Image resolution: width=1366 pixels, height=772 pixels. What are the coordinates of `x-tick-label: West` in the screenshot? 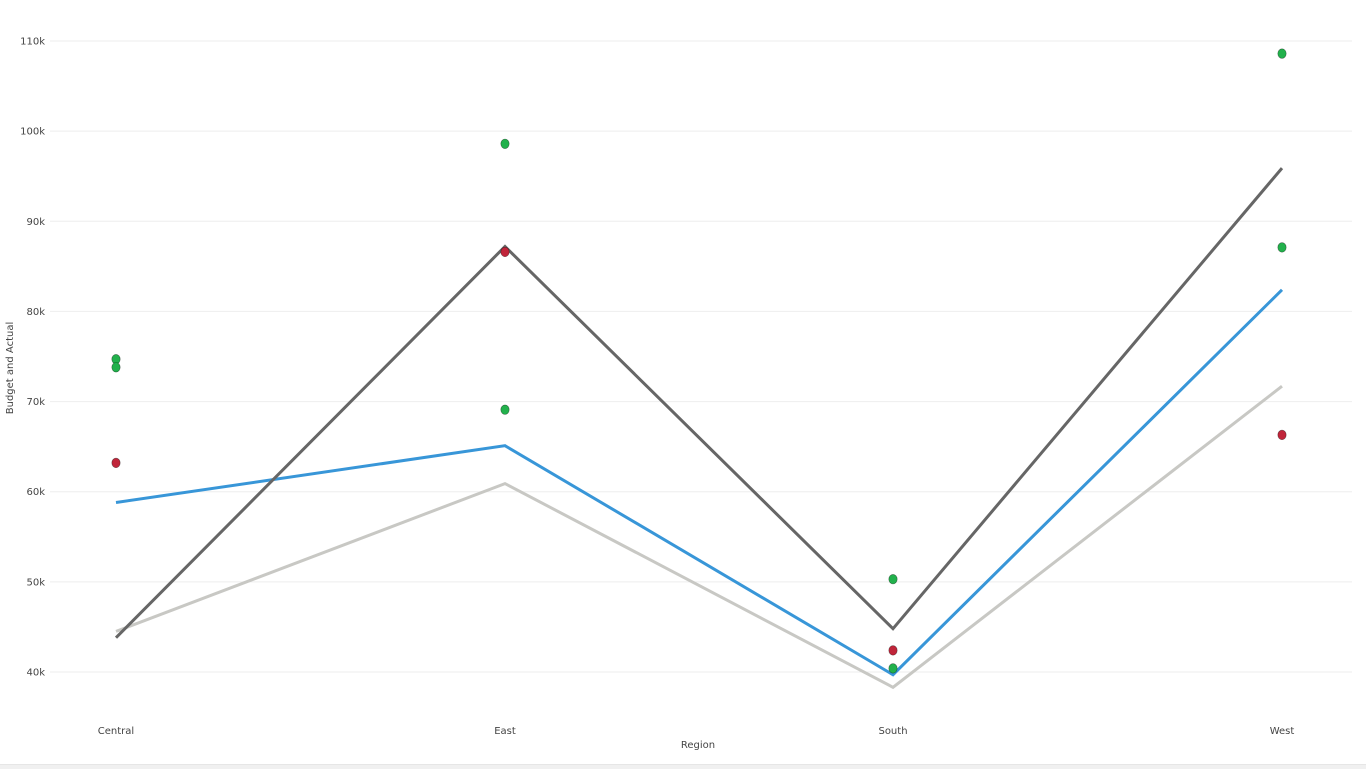 It's located at (1282, 731).